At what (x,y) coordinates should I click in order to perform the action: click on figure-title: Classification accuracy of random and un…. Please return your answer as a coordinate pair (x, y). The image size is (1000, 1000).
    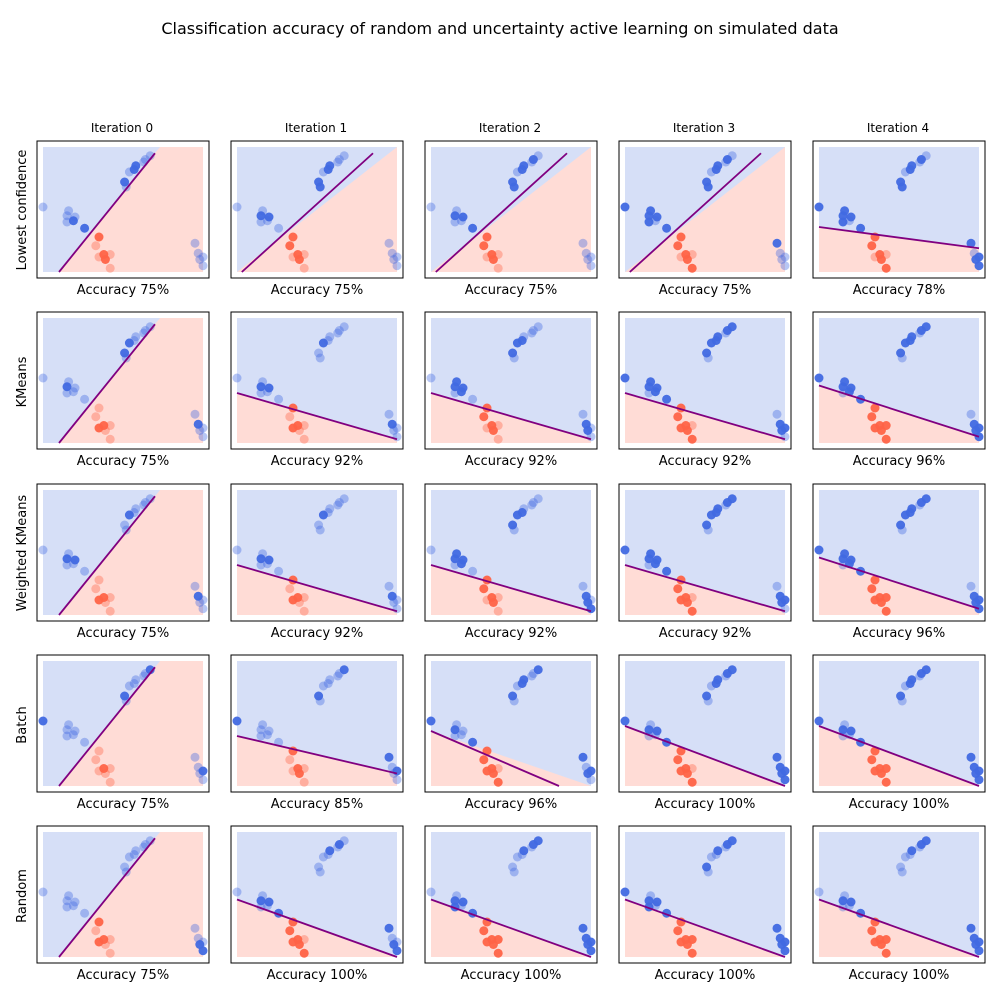
    Looking at the image, I should click on (499, 28).